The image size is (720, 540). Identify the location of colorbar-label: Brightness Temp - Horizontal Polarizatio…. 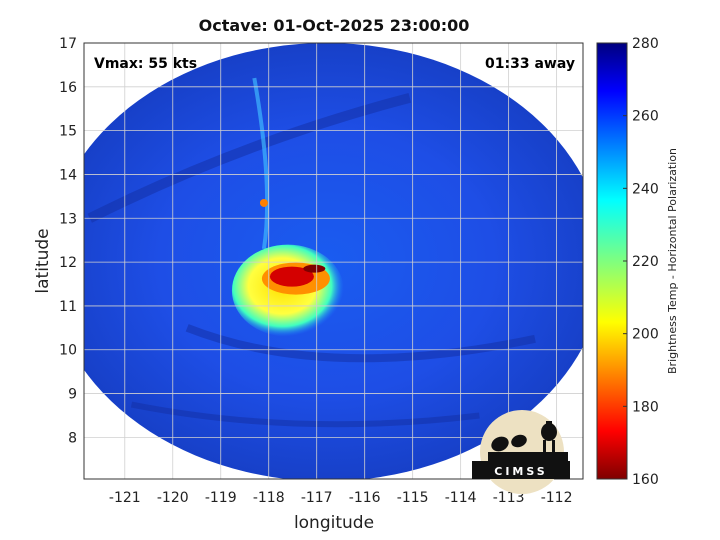
(672, 261).